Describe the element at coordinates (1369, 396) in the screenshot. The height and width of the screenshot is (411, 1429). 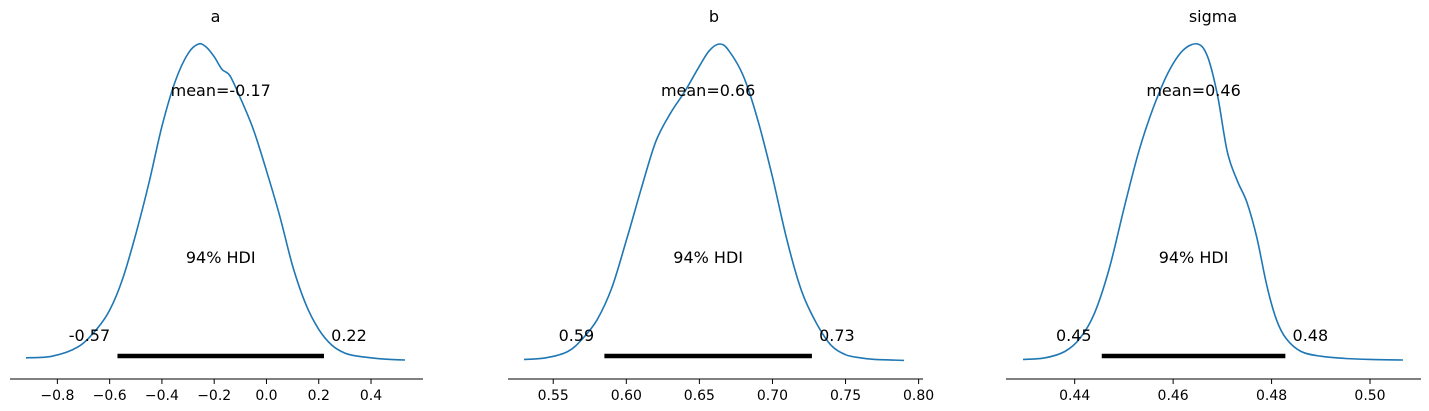
I see `x-tick-label: 0.50` at that location.